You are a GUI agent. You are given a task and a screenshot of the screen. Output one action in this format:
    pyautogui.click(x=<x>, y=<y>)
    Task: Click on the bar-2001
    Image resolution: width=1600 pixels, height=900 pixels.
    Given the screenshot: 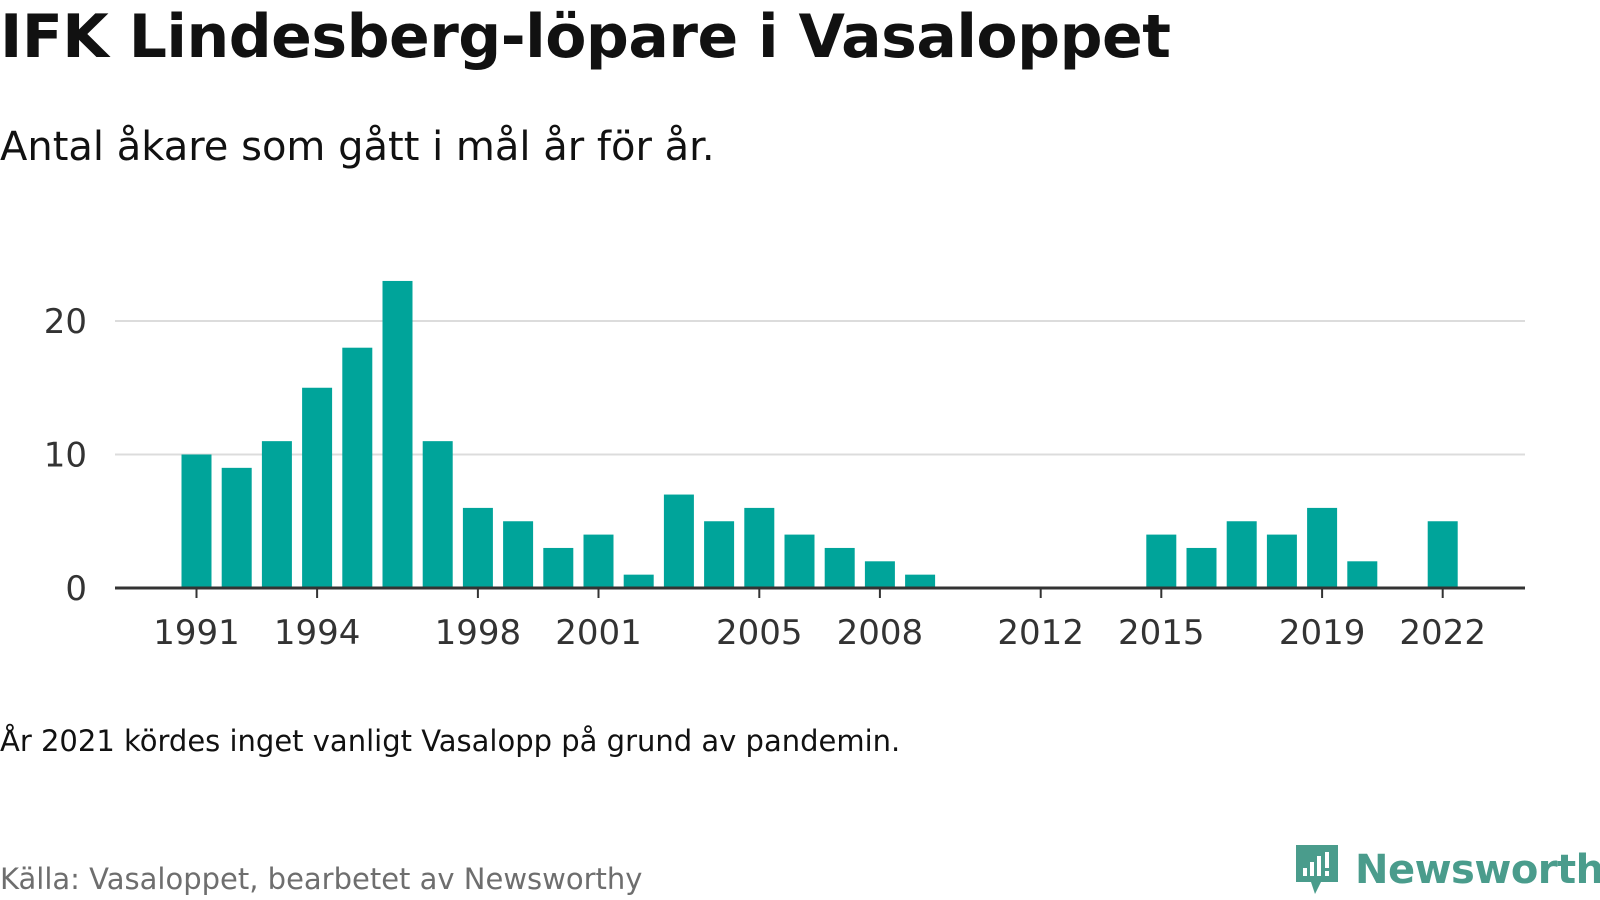 What is the action you would take?
    pyautogui.click(x=598, y=561)
    